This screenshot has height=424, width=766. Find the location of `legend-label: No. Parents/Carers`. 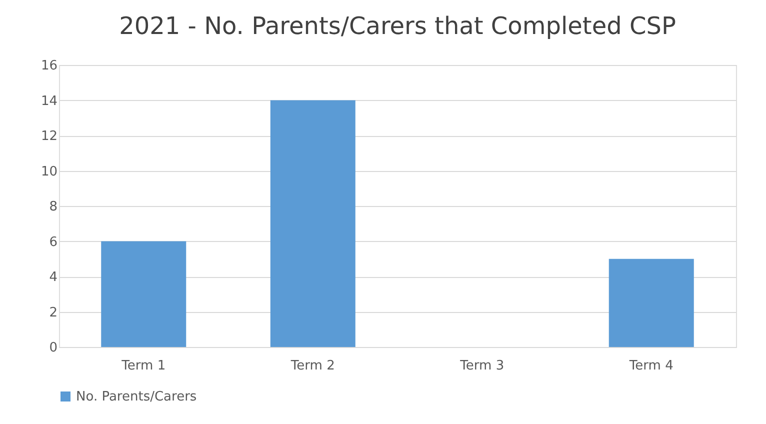

legend-label: No. Parents/Carers is located at coordinates (136, 397).